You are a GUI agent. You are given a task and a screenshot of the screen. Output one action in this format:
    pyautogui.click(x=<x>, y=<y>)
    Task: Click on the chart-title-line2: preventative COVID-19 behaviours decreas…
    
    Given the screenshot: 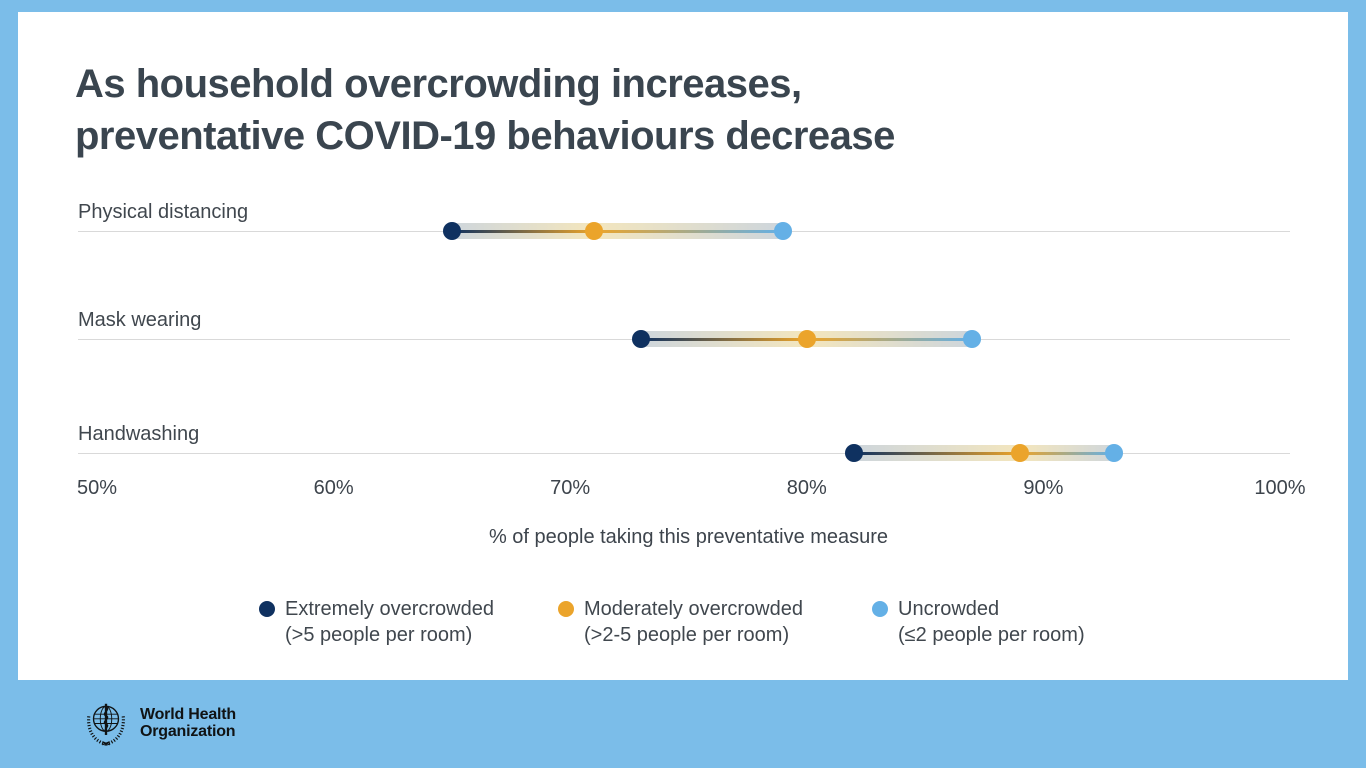 What is the action you would take?
    pyautogui.click(x=485, y=136)
    